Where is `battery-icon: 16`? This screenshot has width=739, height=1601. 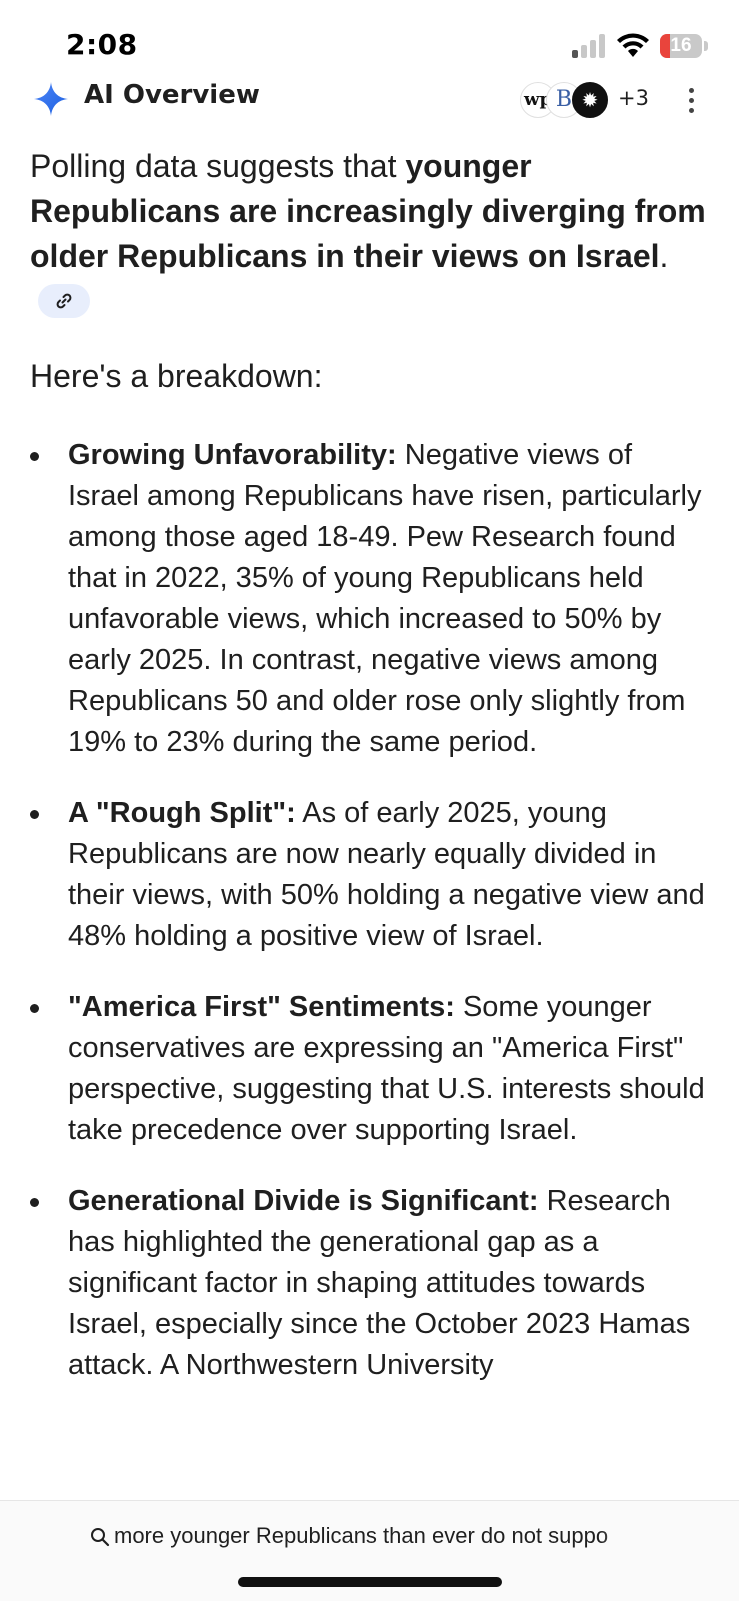
battery-icon: 16 is located at coordinates (681, 46).